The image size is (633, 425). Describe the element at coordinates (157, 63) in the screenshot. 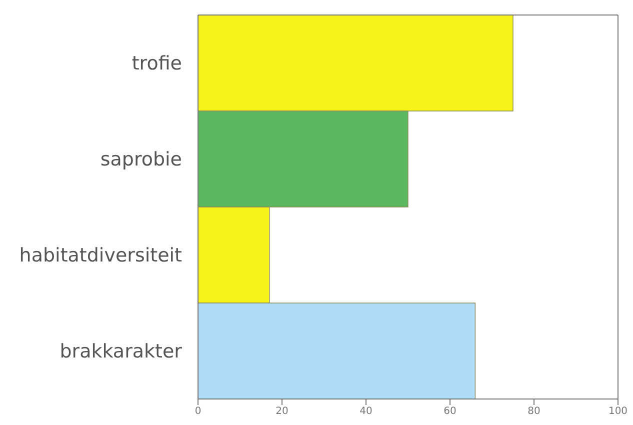

I see `y-tick-label: trofie` at that location.